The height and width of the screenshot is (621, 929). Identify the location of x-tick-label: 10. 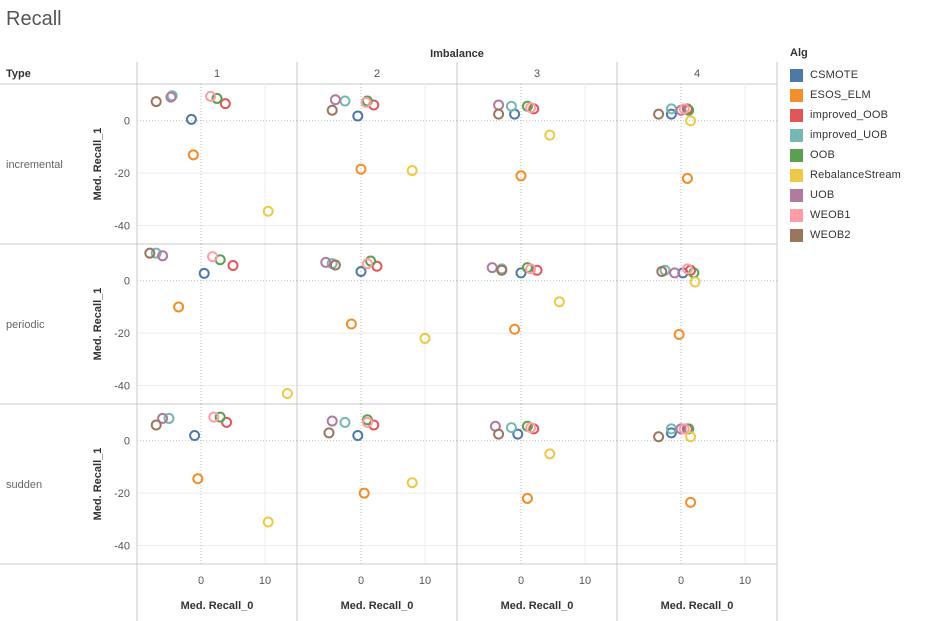
(745, 581).